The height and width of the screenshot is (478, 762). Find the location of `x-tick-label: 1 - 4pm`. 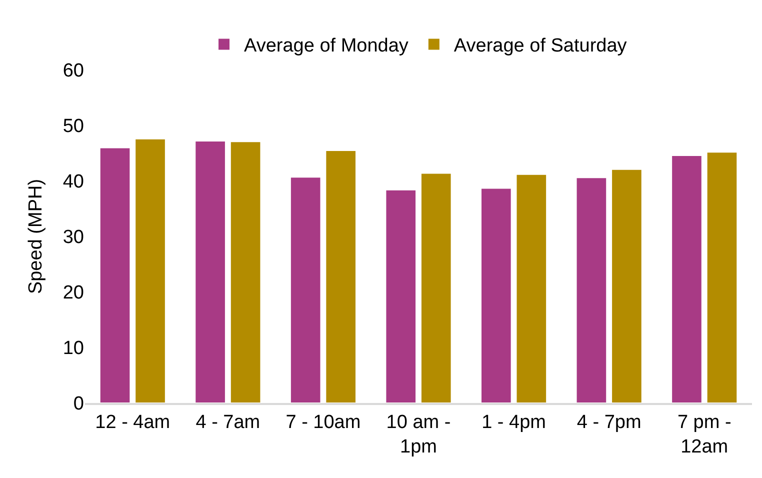

x-tick-label: 1 - 4pm is located at coordinates (514, 422).